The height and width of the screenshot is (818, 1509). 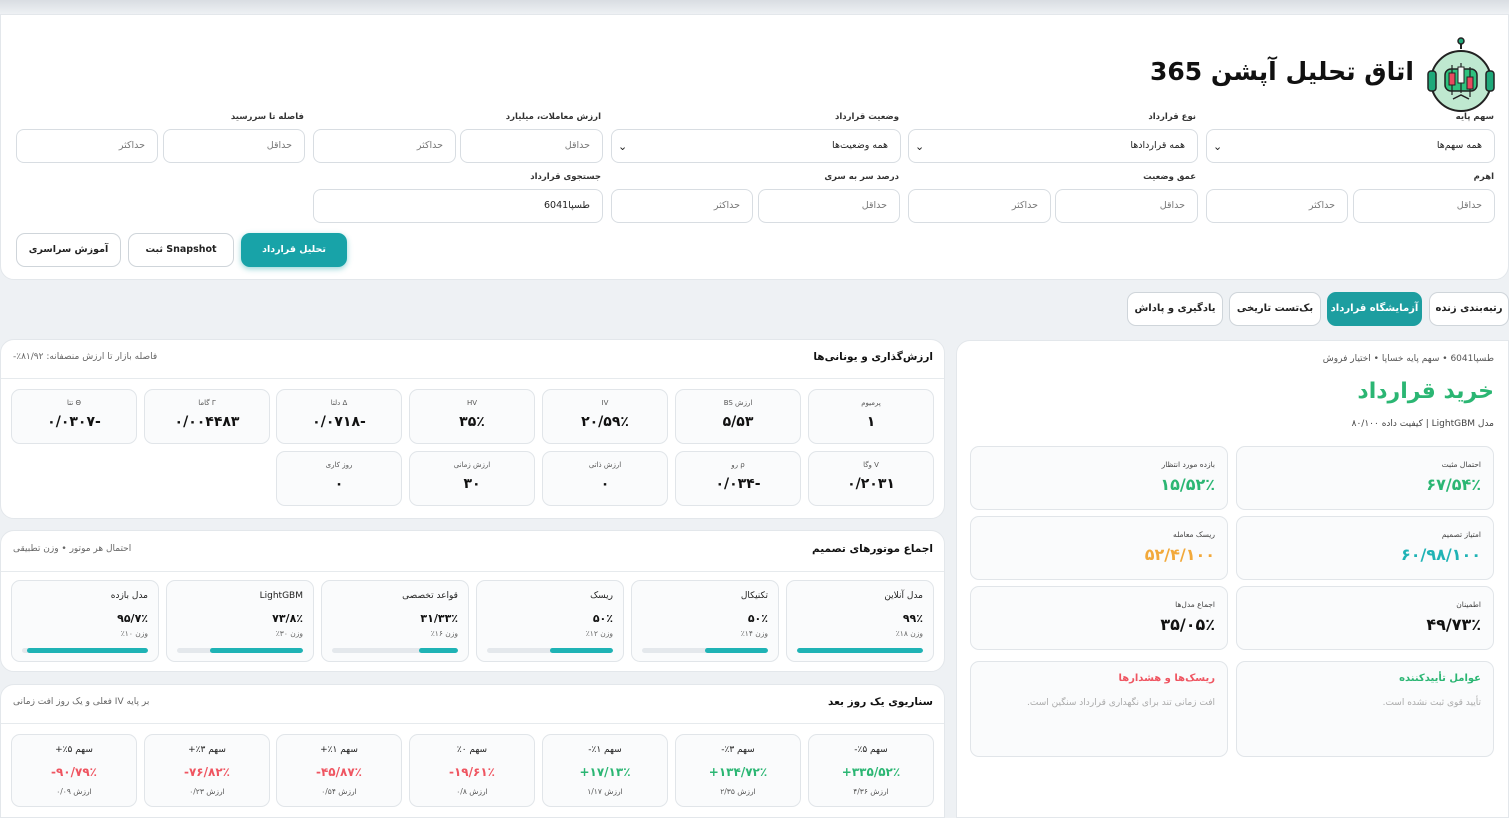 What do you see at coordinates (207, 770) in the screenshot?
I see `scenario-card: سهم ۳٪+ -۷۶/۸۲٪ ارزش ۰/۲۳` at bounding box center [207, 770].